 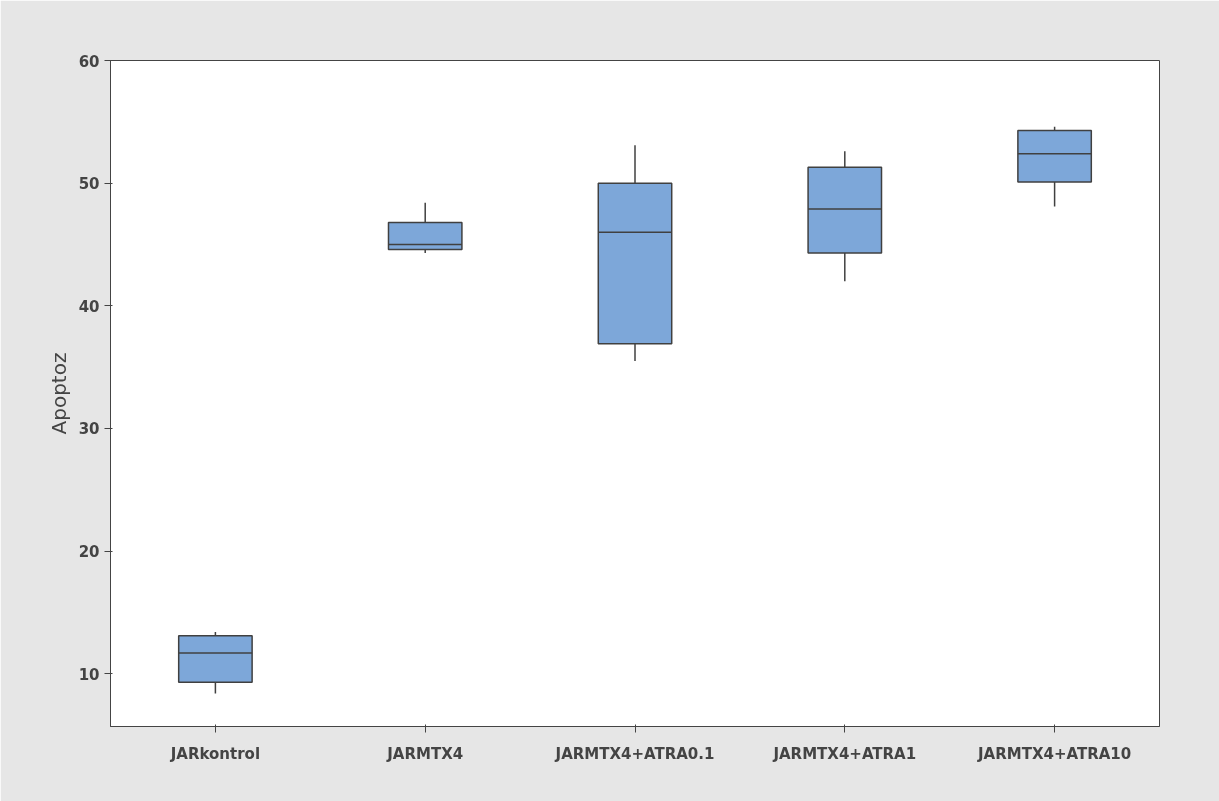 I want to click on y-tick-label: 50, so click(x=89, y=184).